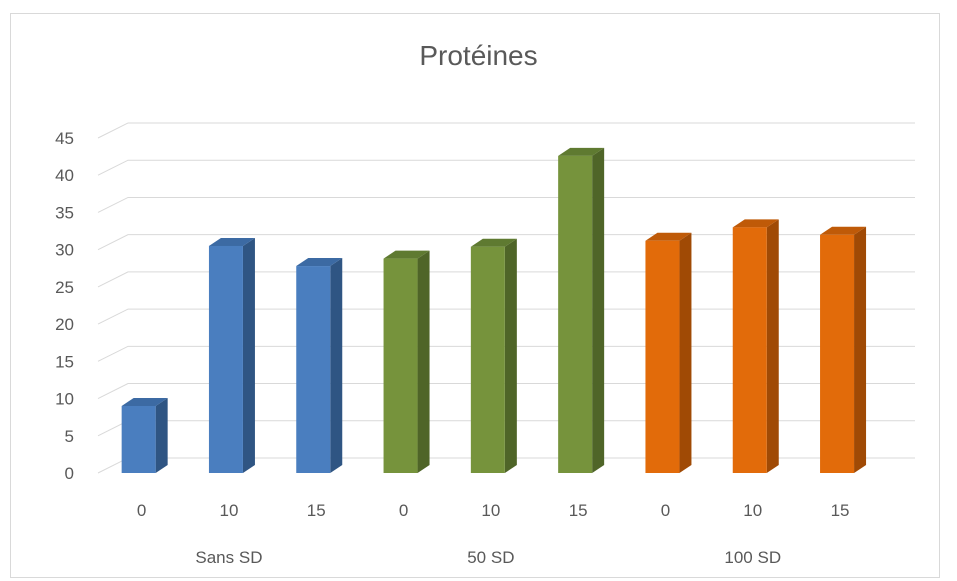  What do you see at coordinates (64, 138) in the screenshot?
I see `y-tick-label: 45` at bounding box center [64, 138].